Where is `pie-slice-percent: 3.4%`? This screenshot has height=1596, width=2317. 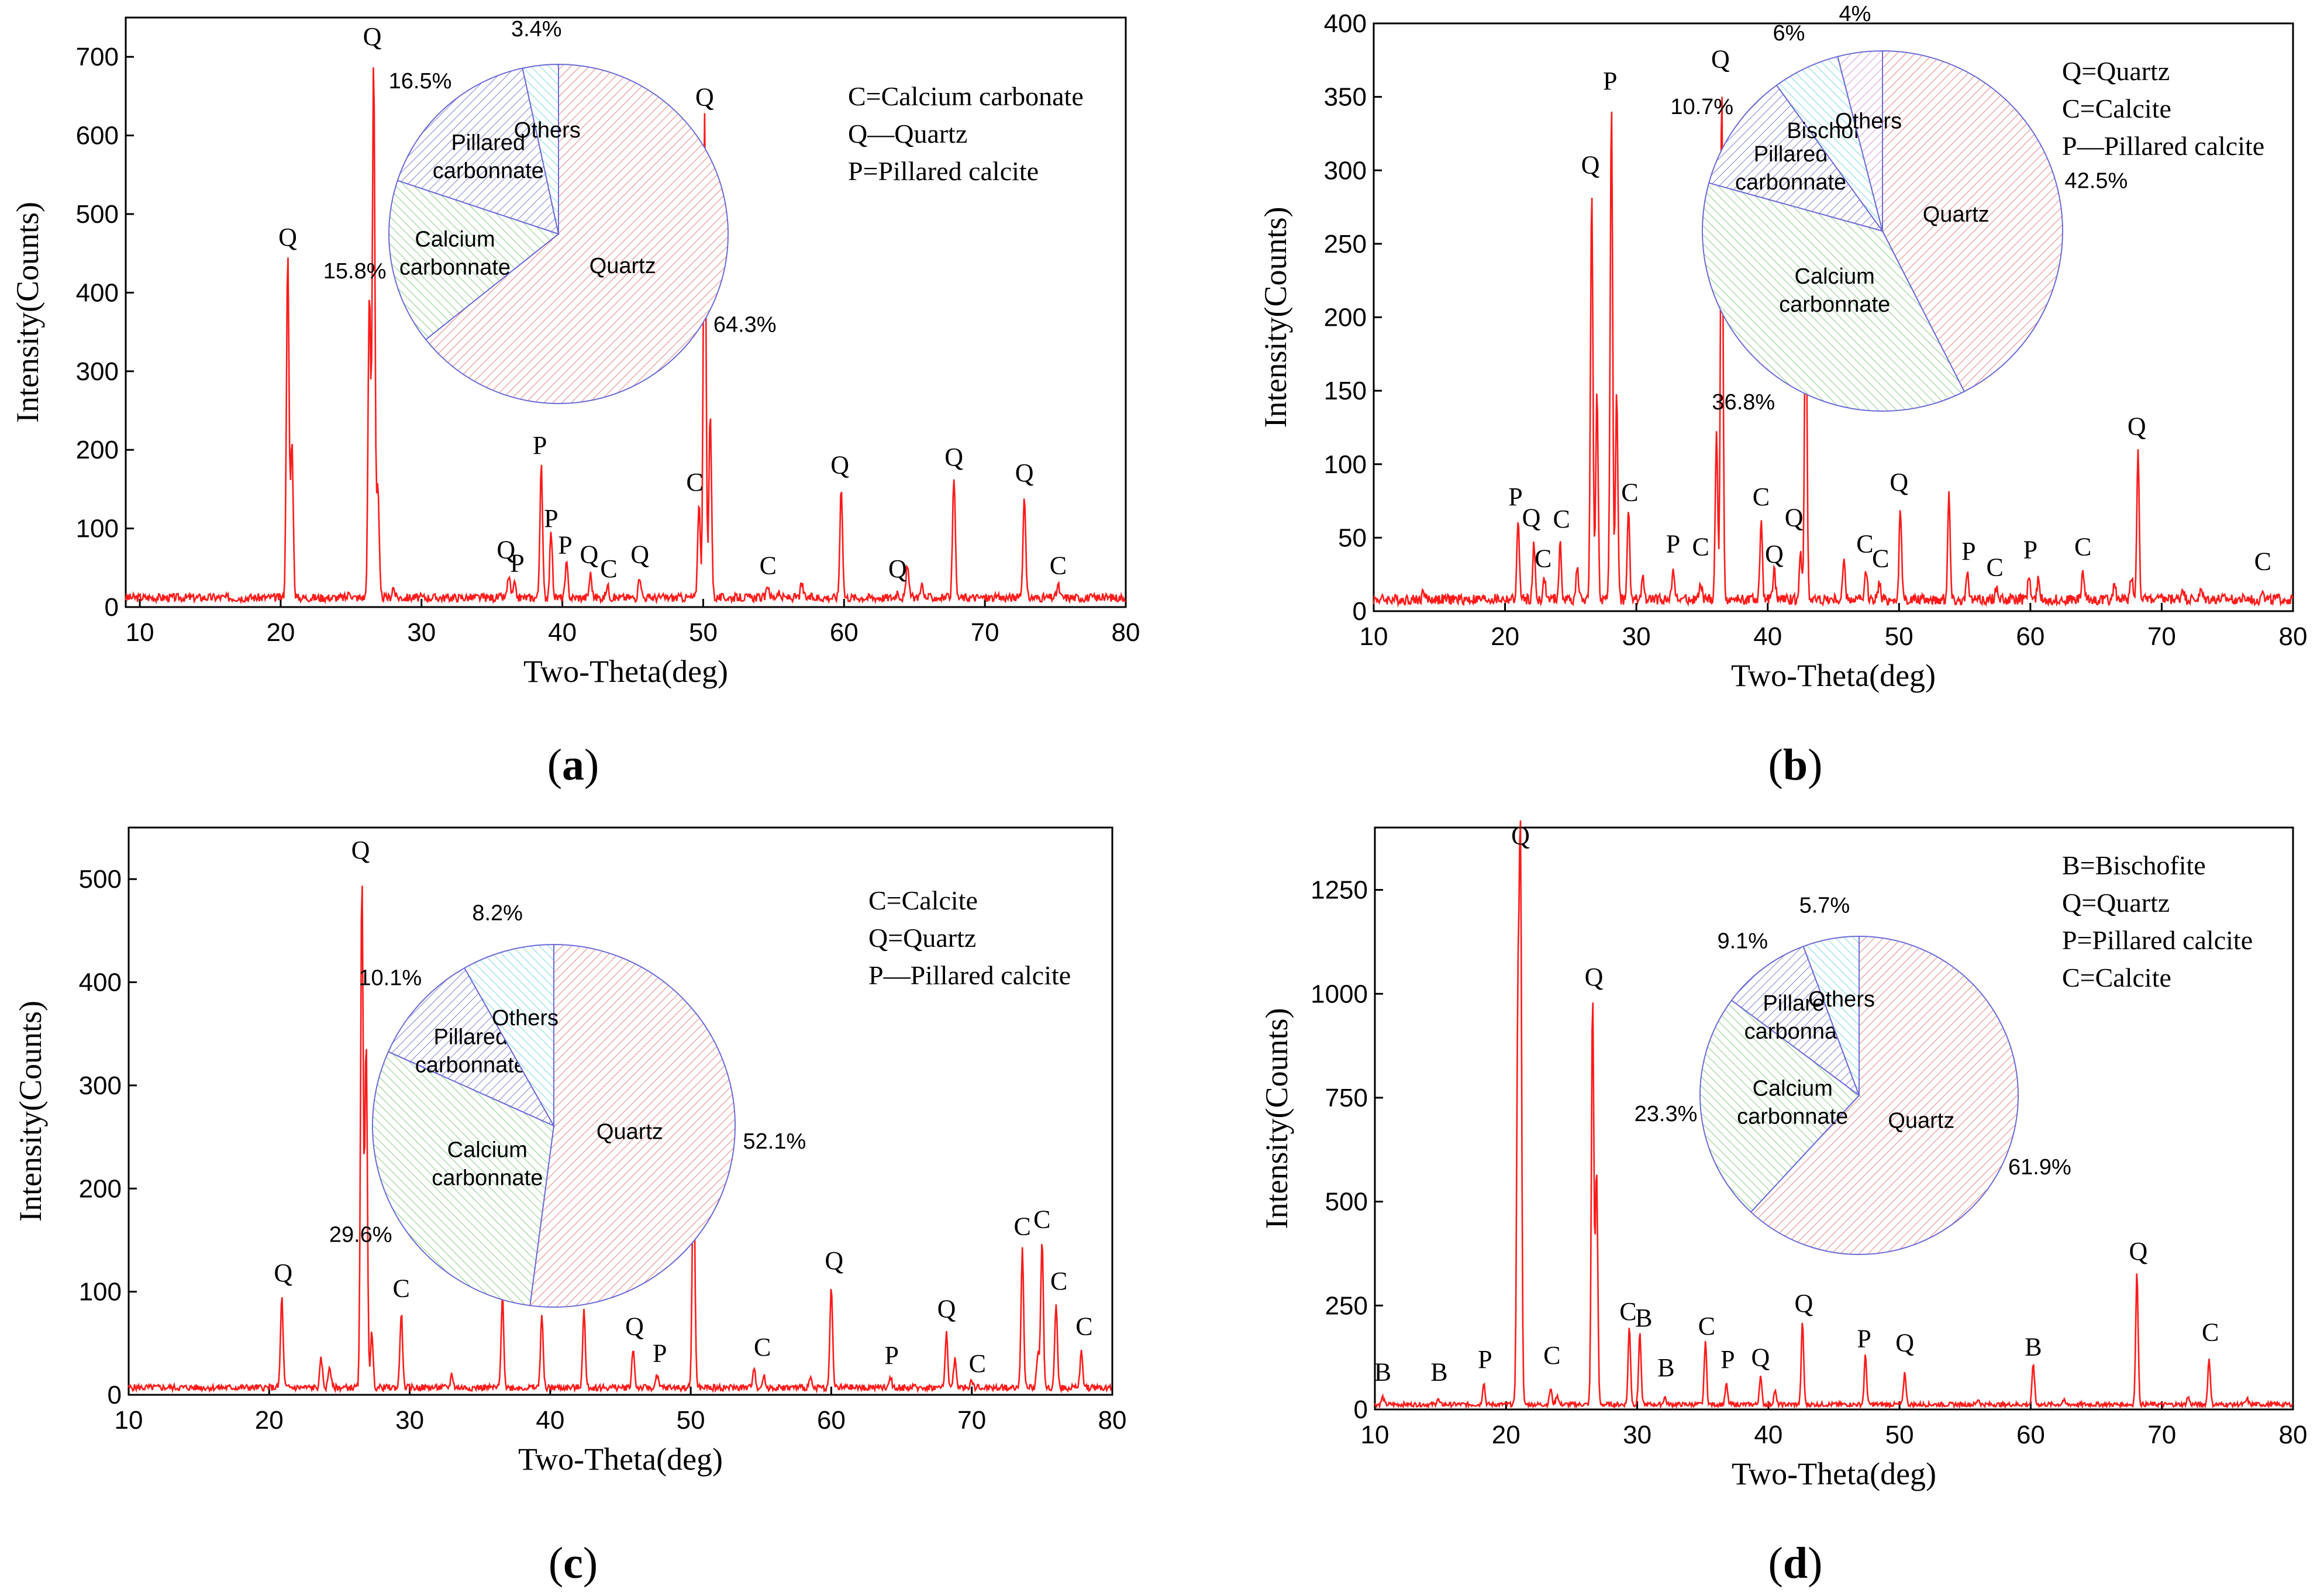
pie-slice-percent: 3.4% is located at coordinates (536, 29).